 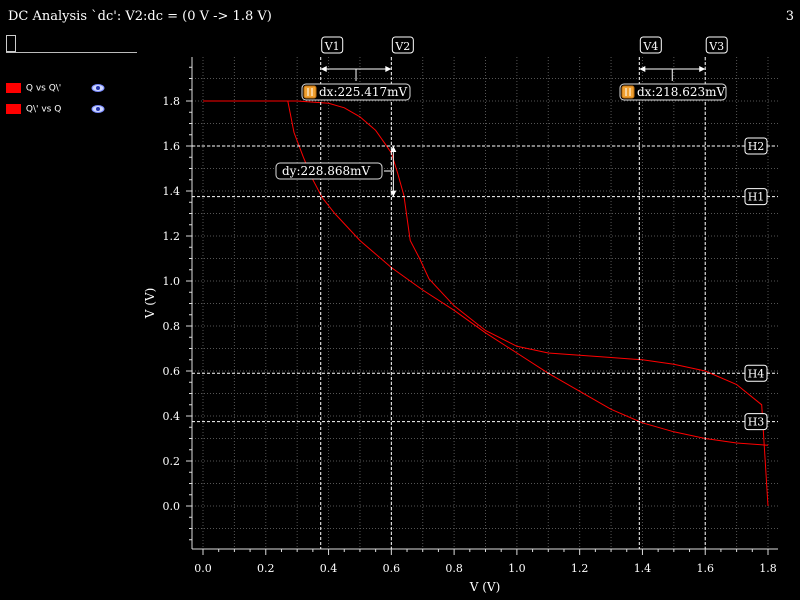 I want to click on x-tick-label: 0.0, so click(x=203, y=568).